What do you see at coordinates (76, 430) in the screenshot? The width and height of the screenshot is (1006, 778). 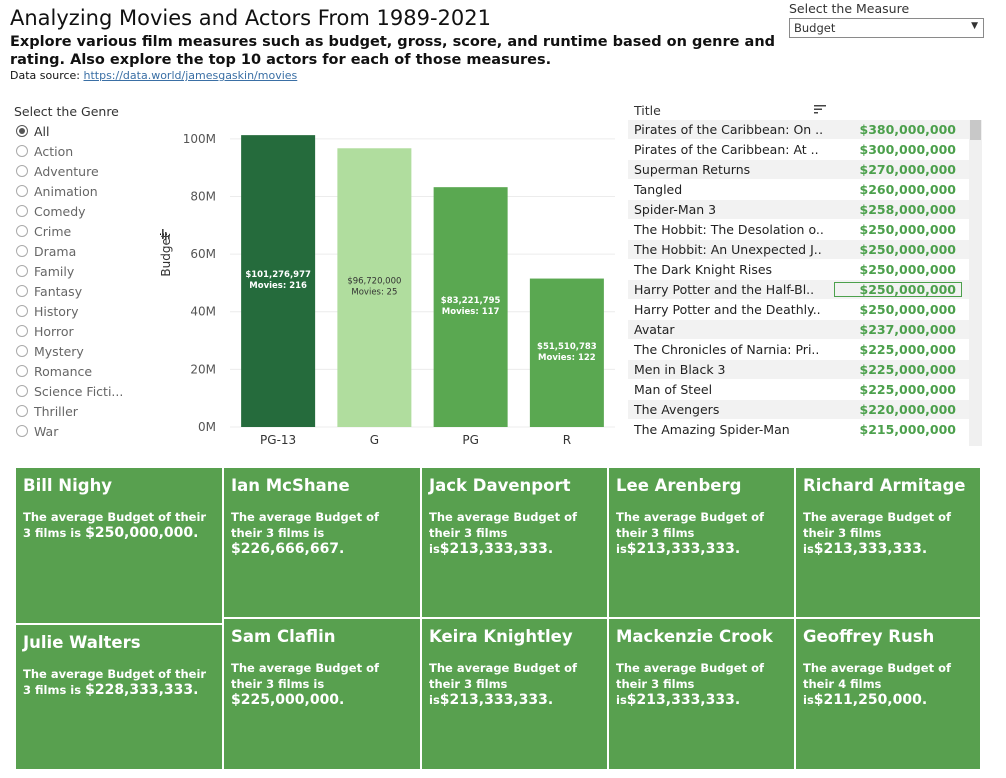 I see `genre-option: War` at bounding box center [76, 430].